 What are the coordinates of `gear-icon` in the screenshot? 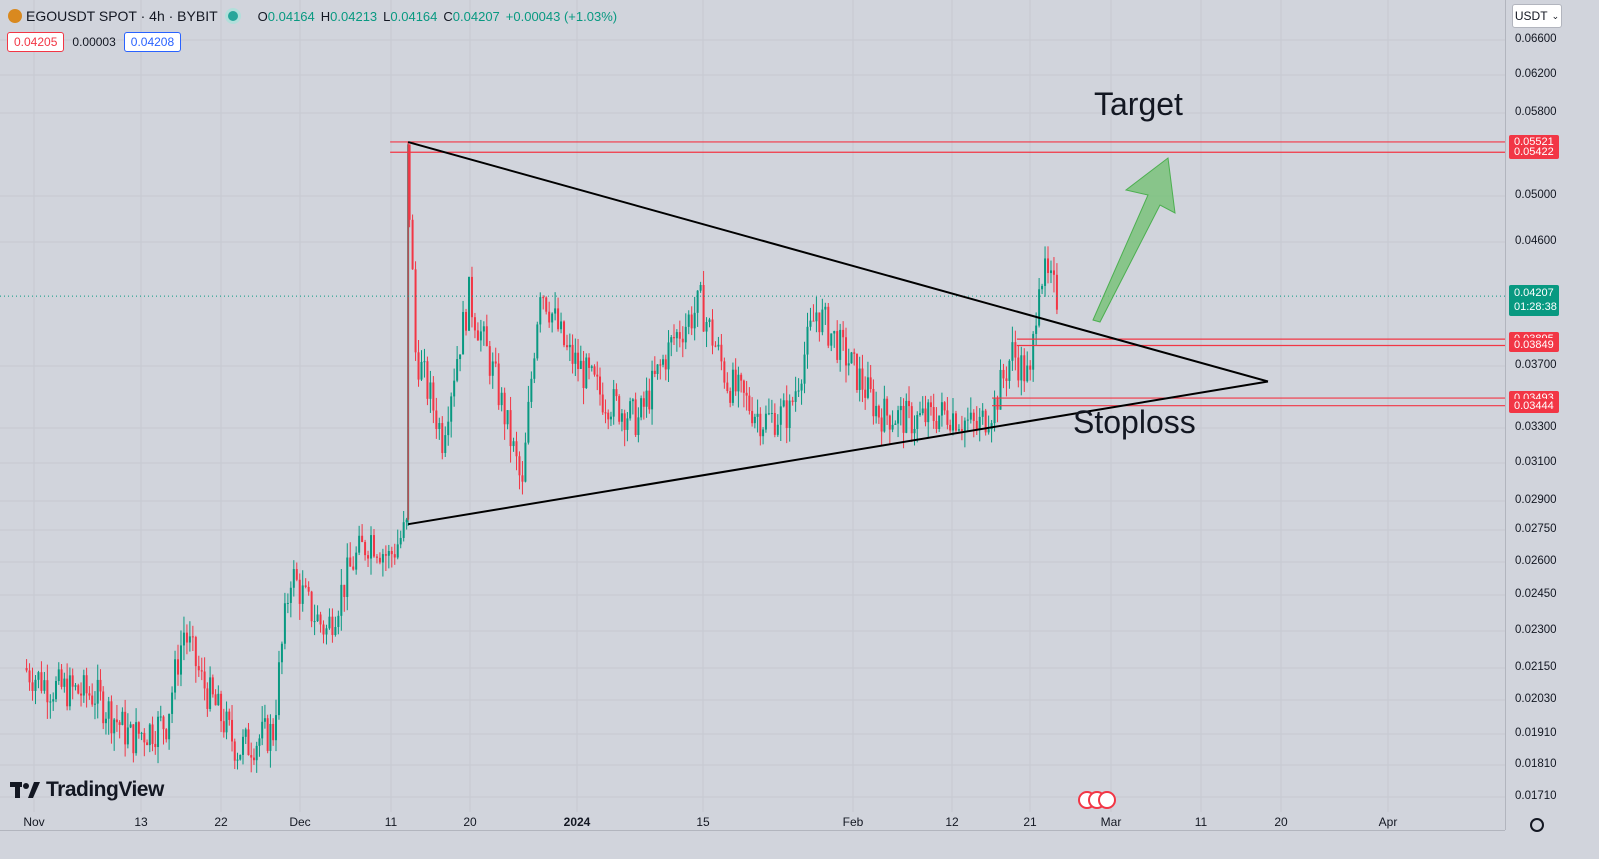 It's located at (1537, 825).